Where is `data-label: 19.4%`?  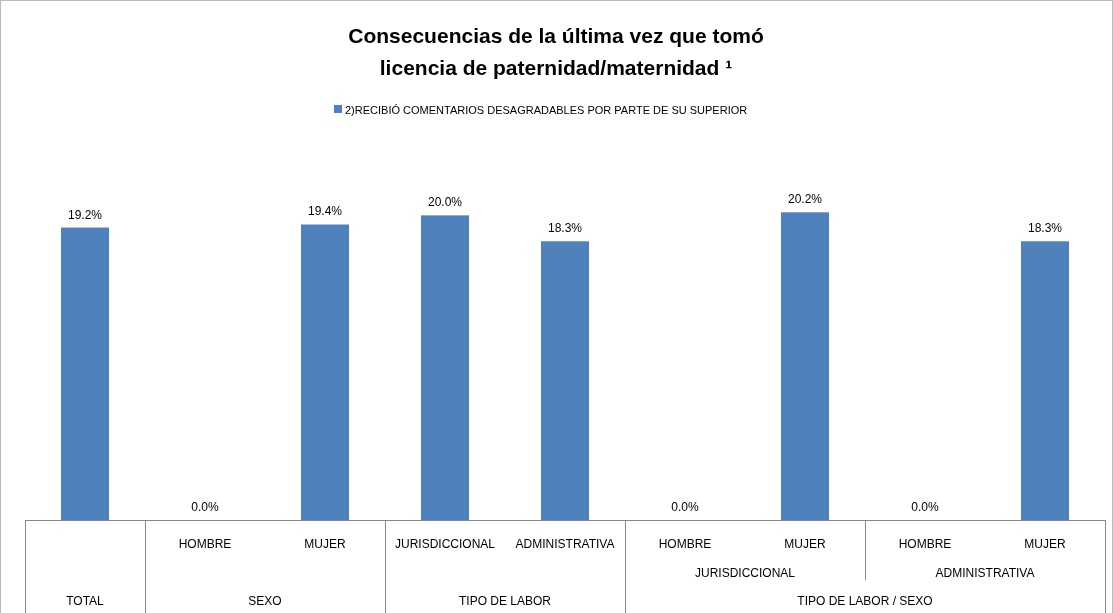
data-label: 19.4% is located at coordinates (325, 211).